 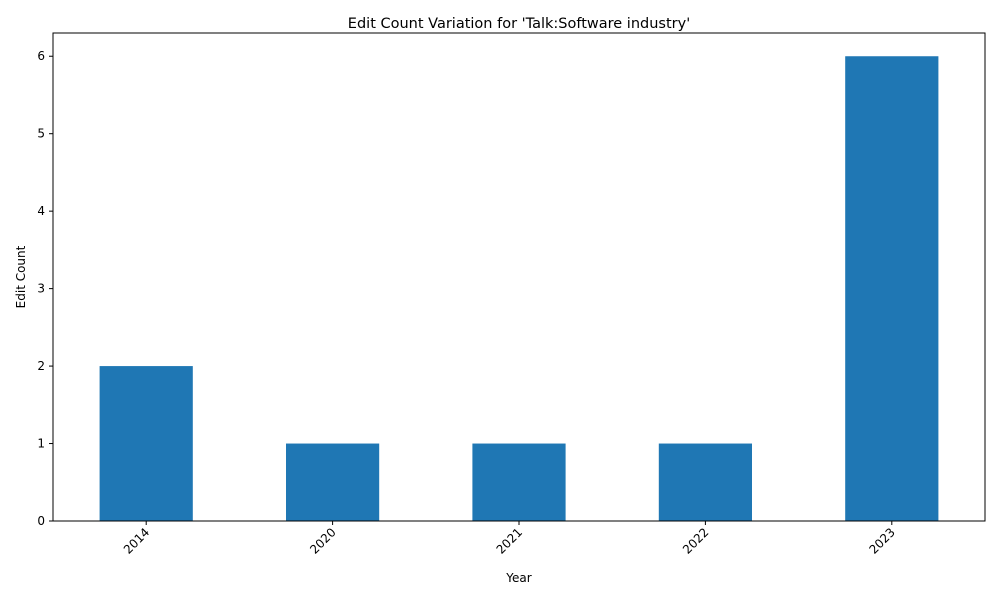 What do you see at coordinates (41, 521) in the screenshot?
I see `y-tick-label: 0` at bounding box center [41, 521].